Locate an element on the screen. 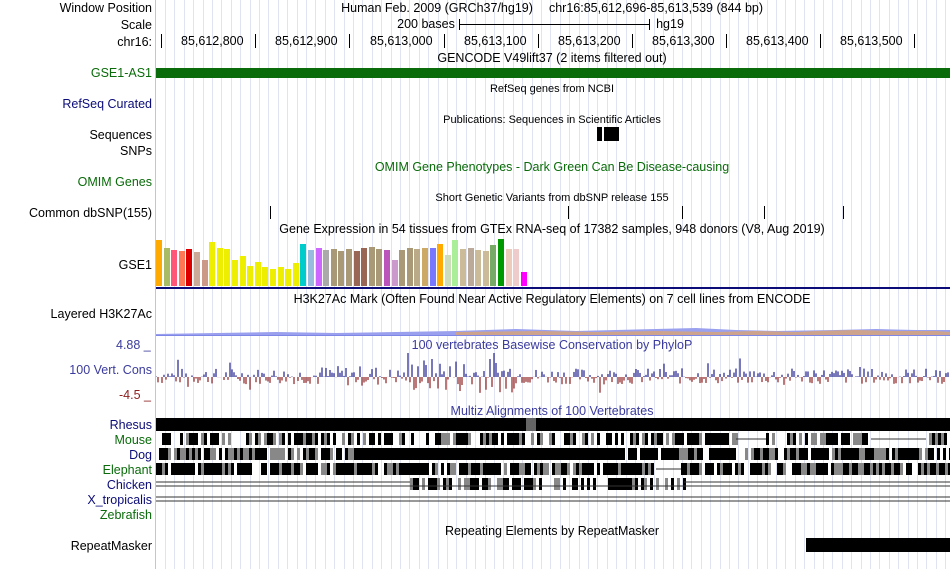 Image resolution: width=950 pixels, height=569 pixels. species-label-zebrafish: Zebrafish is located at coordinates (125, 515).